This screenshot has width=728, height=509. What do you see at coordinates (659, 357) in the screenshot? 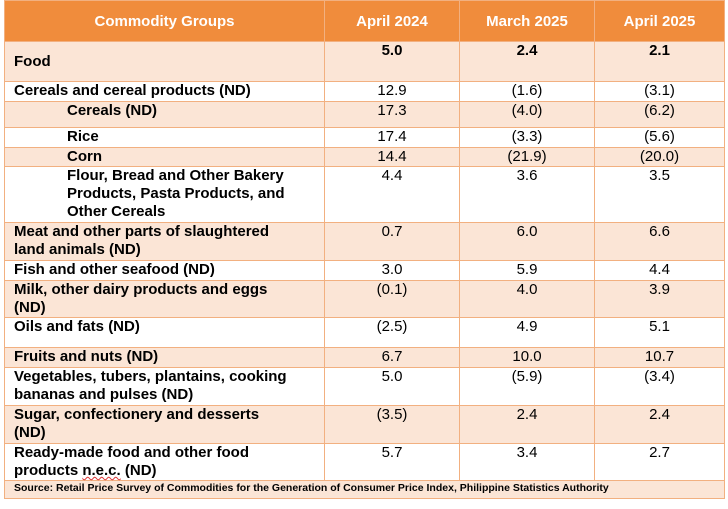
I see `cell-april-2025: 10.7` at bounding box center [659, 357].